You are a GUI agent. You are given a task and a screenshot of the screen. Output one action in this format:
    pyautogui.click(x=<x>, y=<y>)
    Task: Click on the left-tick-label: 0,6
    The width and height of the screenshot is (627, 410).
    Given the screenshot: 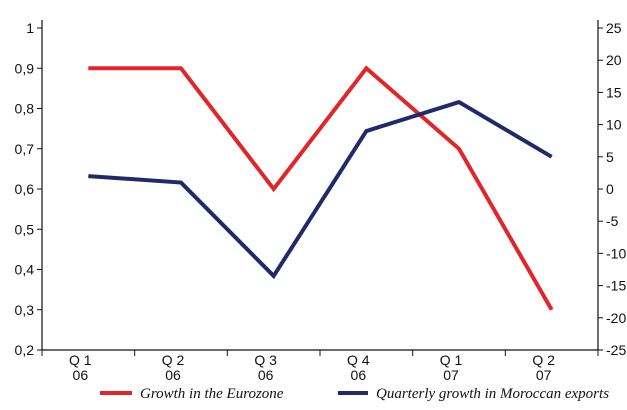 What is the action you would take?
    pyautogui.click(x=25, y=189)
    